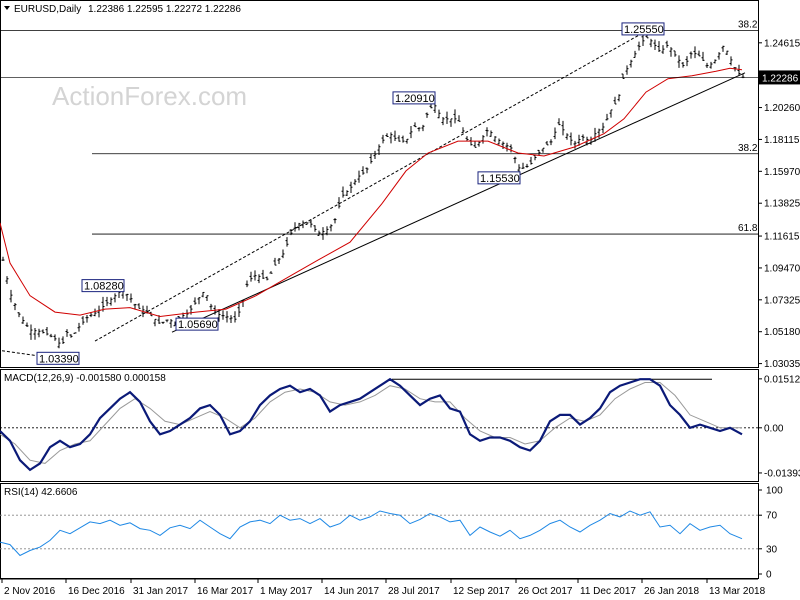 This screenshot has width=800, height=600. I want to click on date-tick-label: 31 Jan 2017, so click(160, 591).